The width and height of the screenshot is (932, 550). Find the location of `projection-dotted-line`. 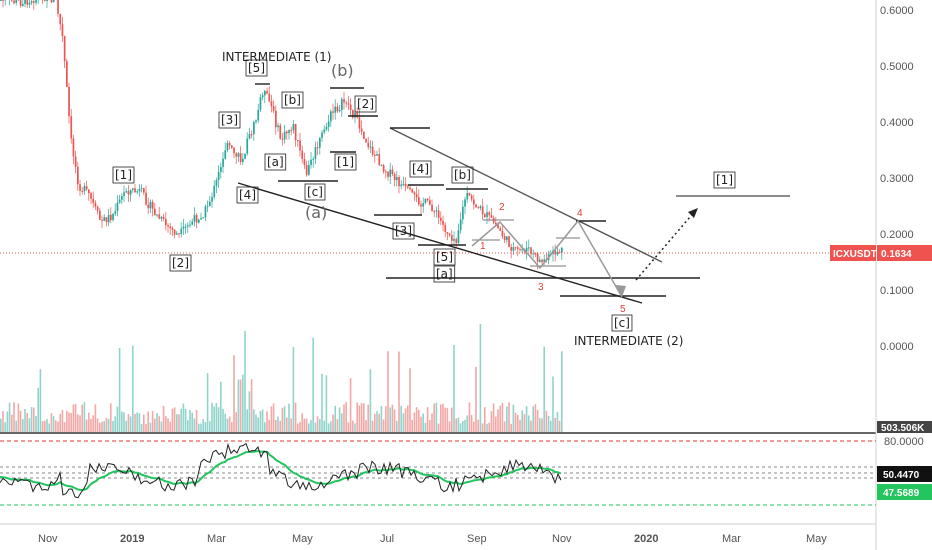

projection-dotted-line is located at coordinates (666, 245).